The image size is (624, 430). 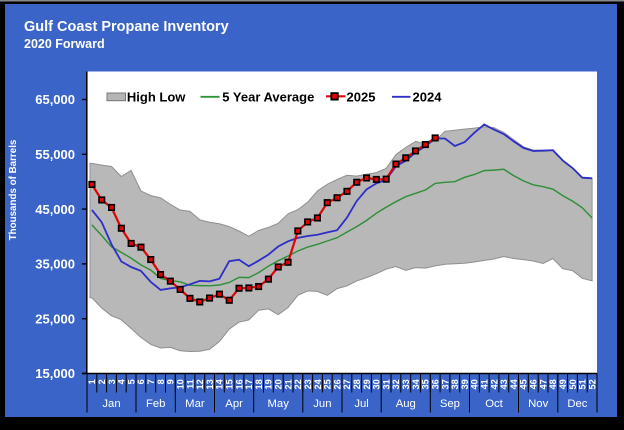 I want to click on svg-text: 32, so click(x=396, y=384).